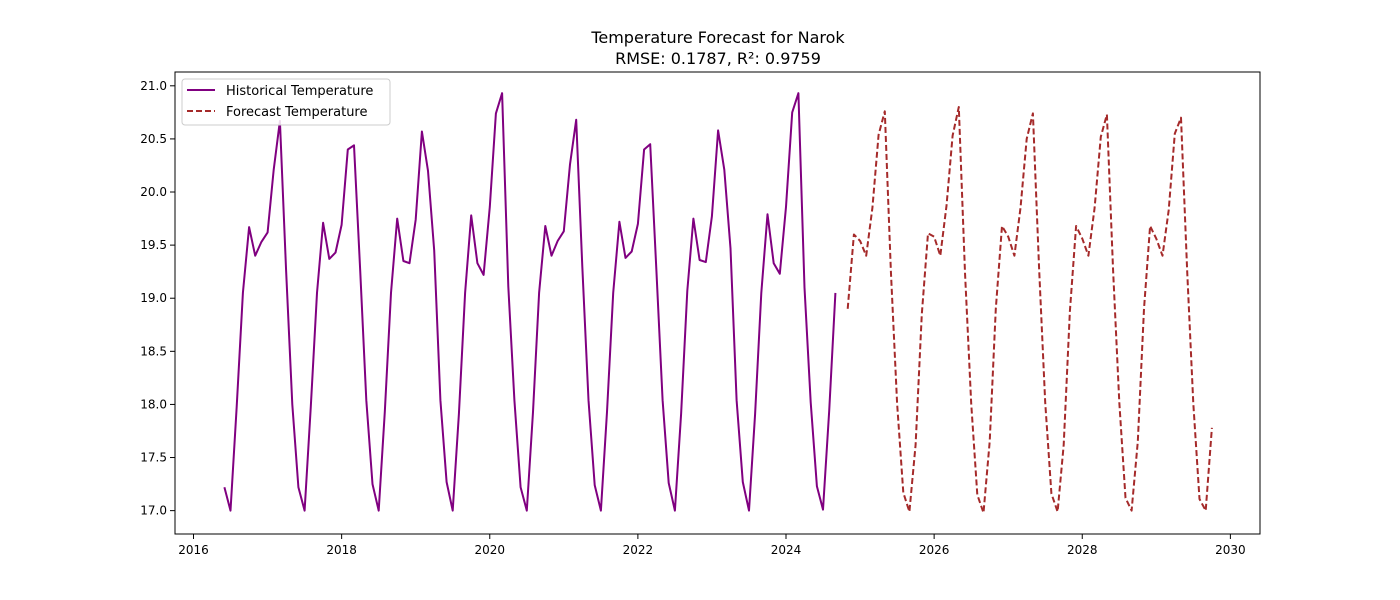 Image resolution: width=1400 pixels, height=600 pixels. Describe the element at coordinates (193, 550) in the screenshot. I see `x-tick-label: 2016` at that location.